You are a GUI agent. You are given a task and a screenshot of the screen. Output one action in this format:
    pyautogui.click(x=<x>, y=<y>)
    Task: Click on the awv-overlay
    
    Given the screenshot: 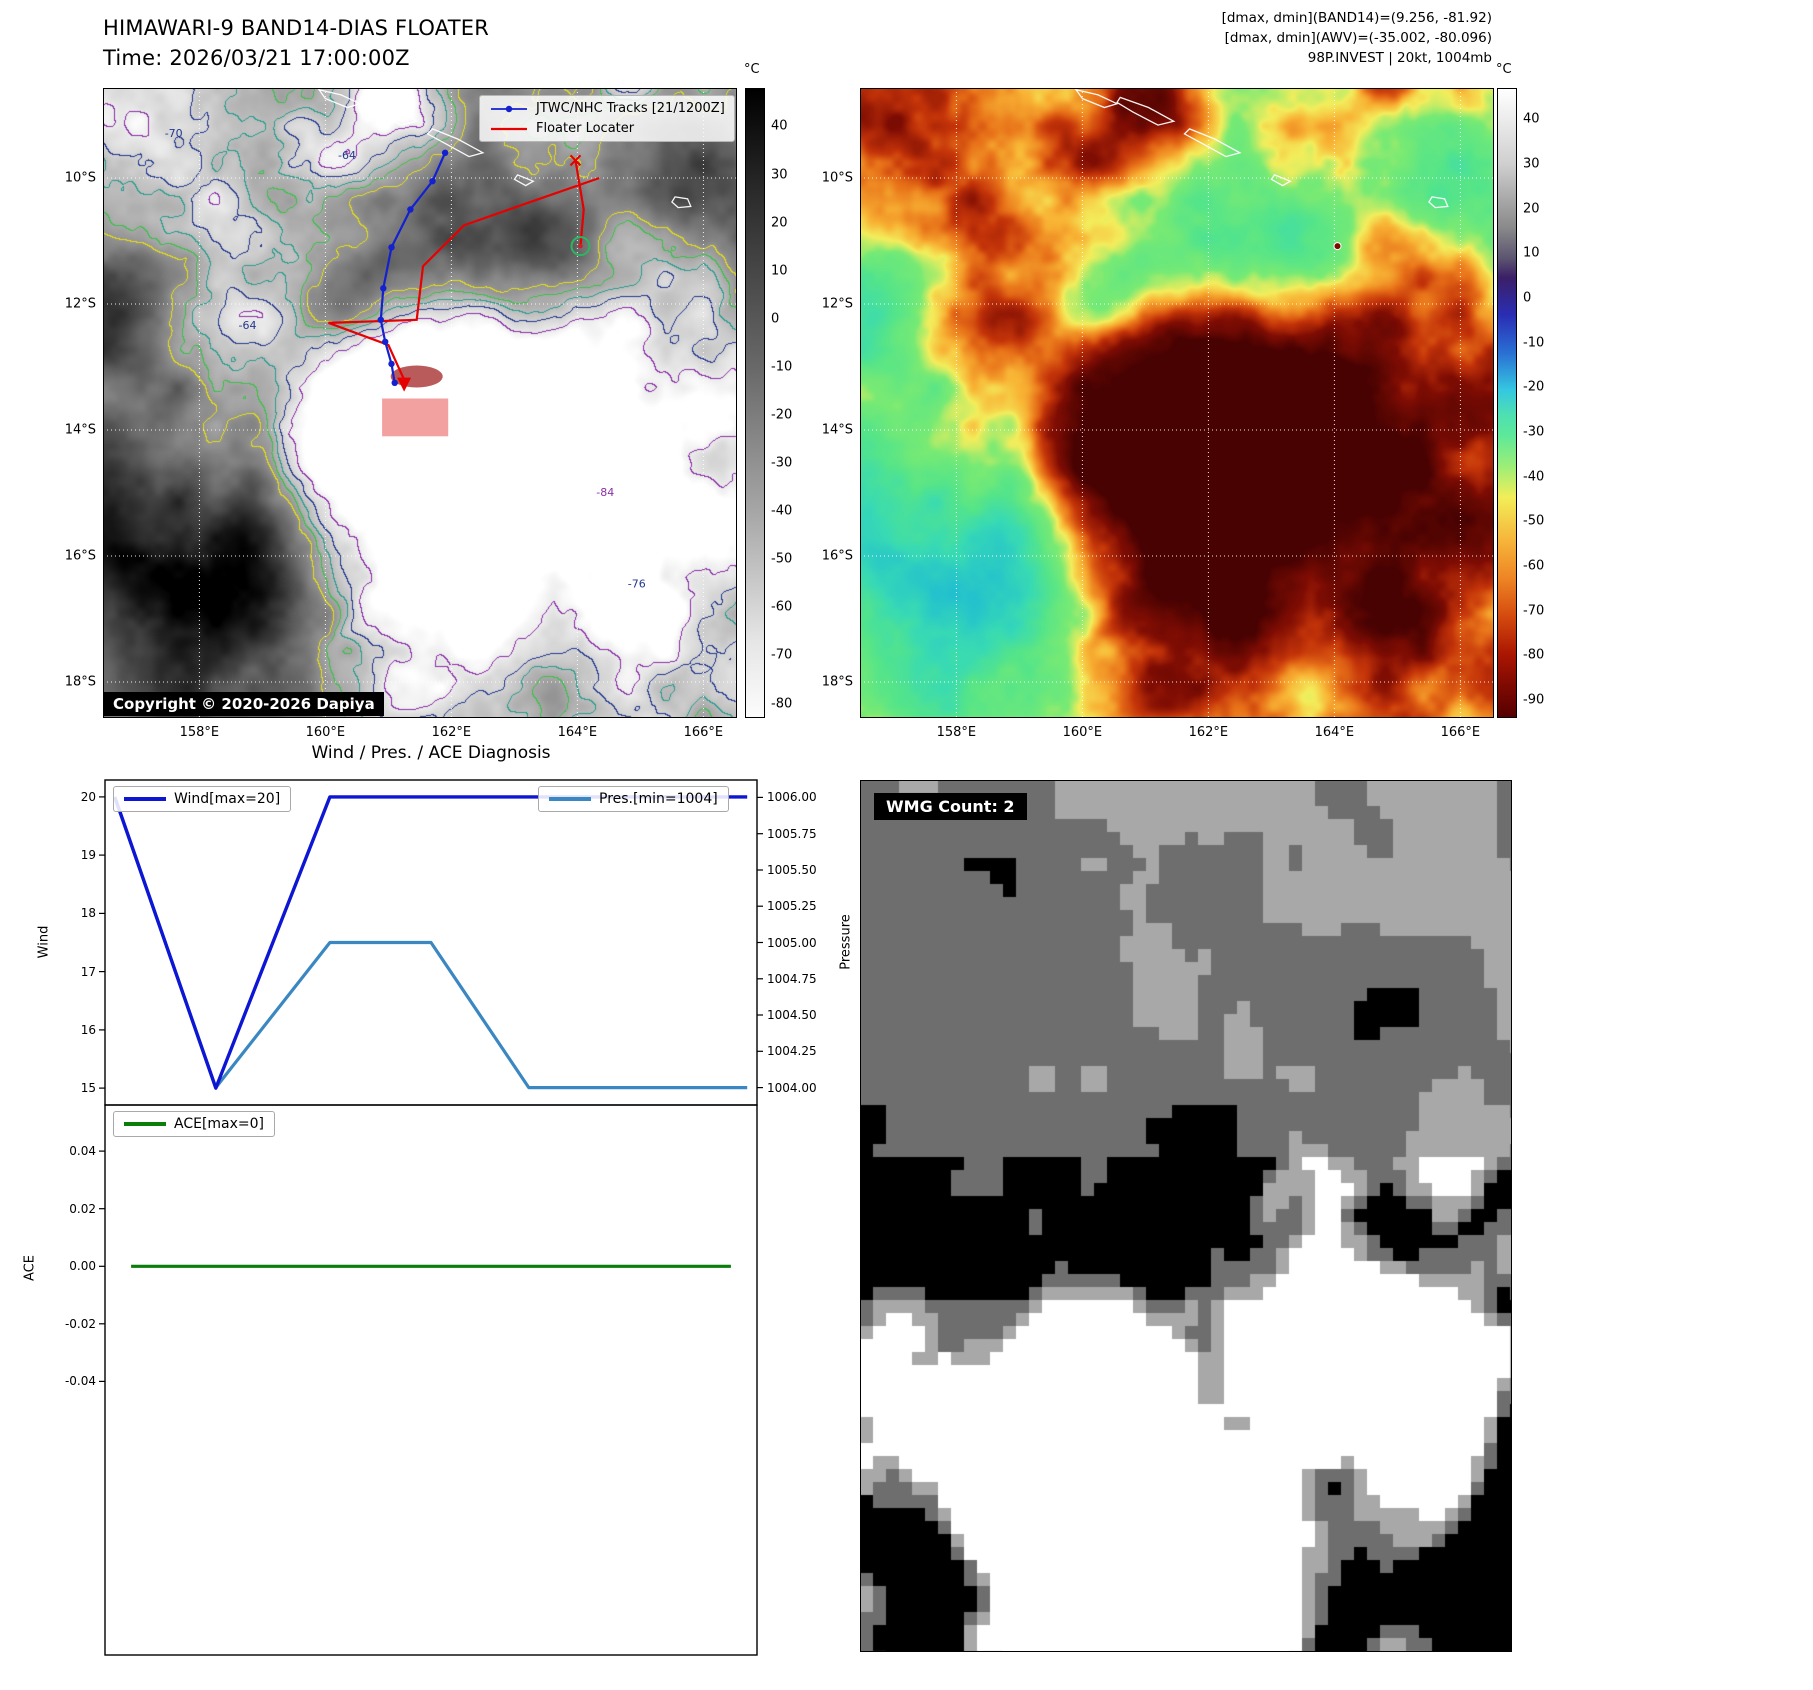 What is the action you would take?
    pyautogui.click(x=1177, y=403)
    